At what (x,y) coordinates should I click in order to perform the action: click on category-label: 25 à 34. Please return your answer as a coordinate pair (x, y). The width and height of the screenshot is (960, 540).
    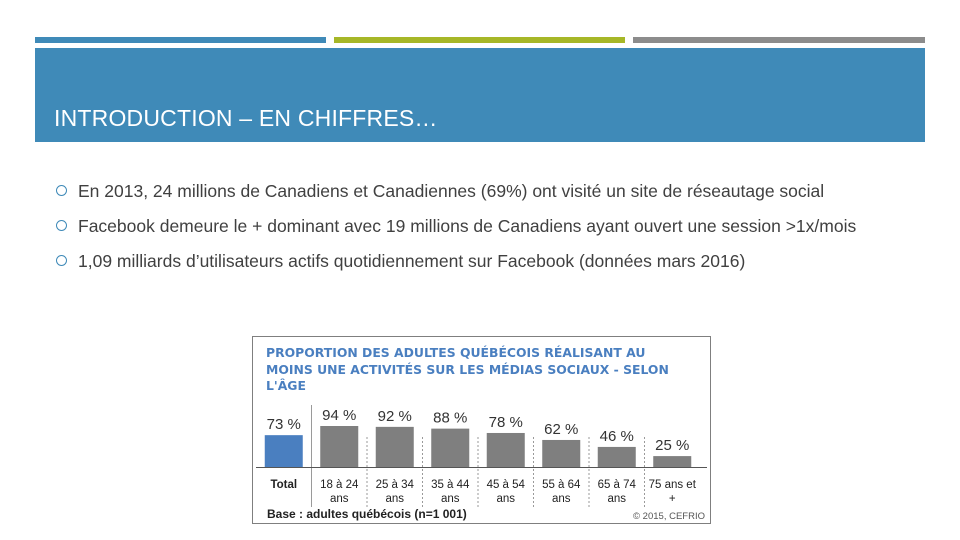
    Looking at the image, I should click on (395, 485).